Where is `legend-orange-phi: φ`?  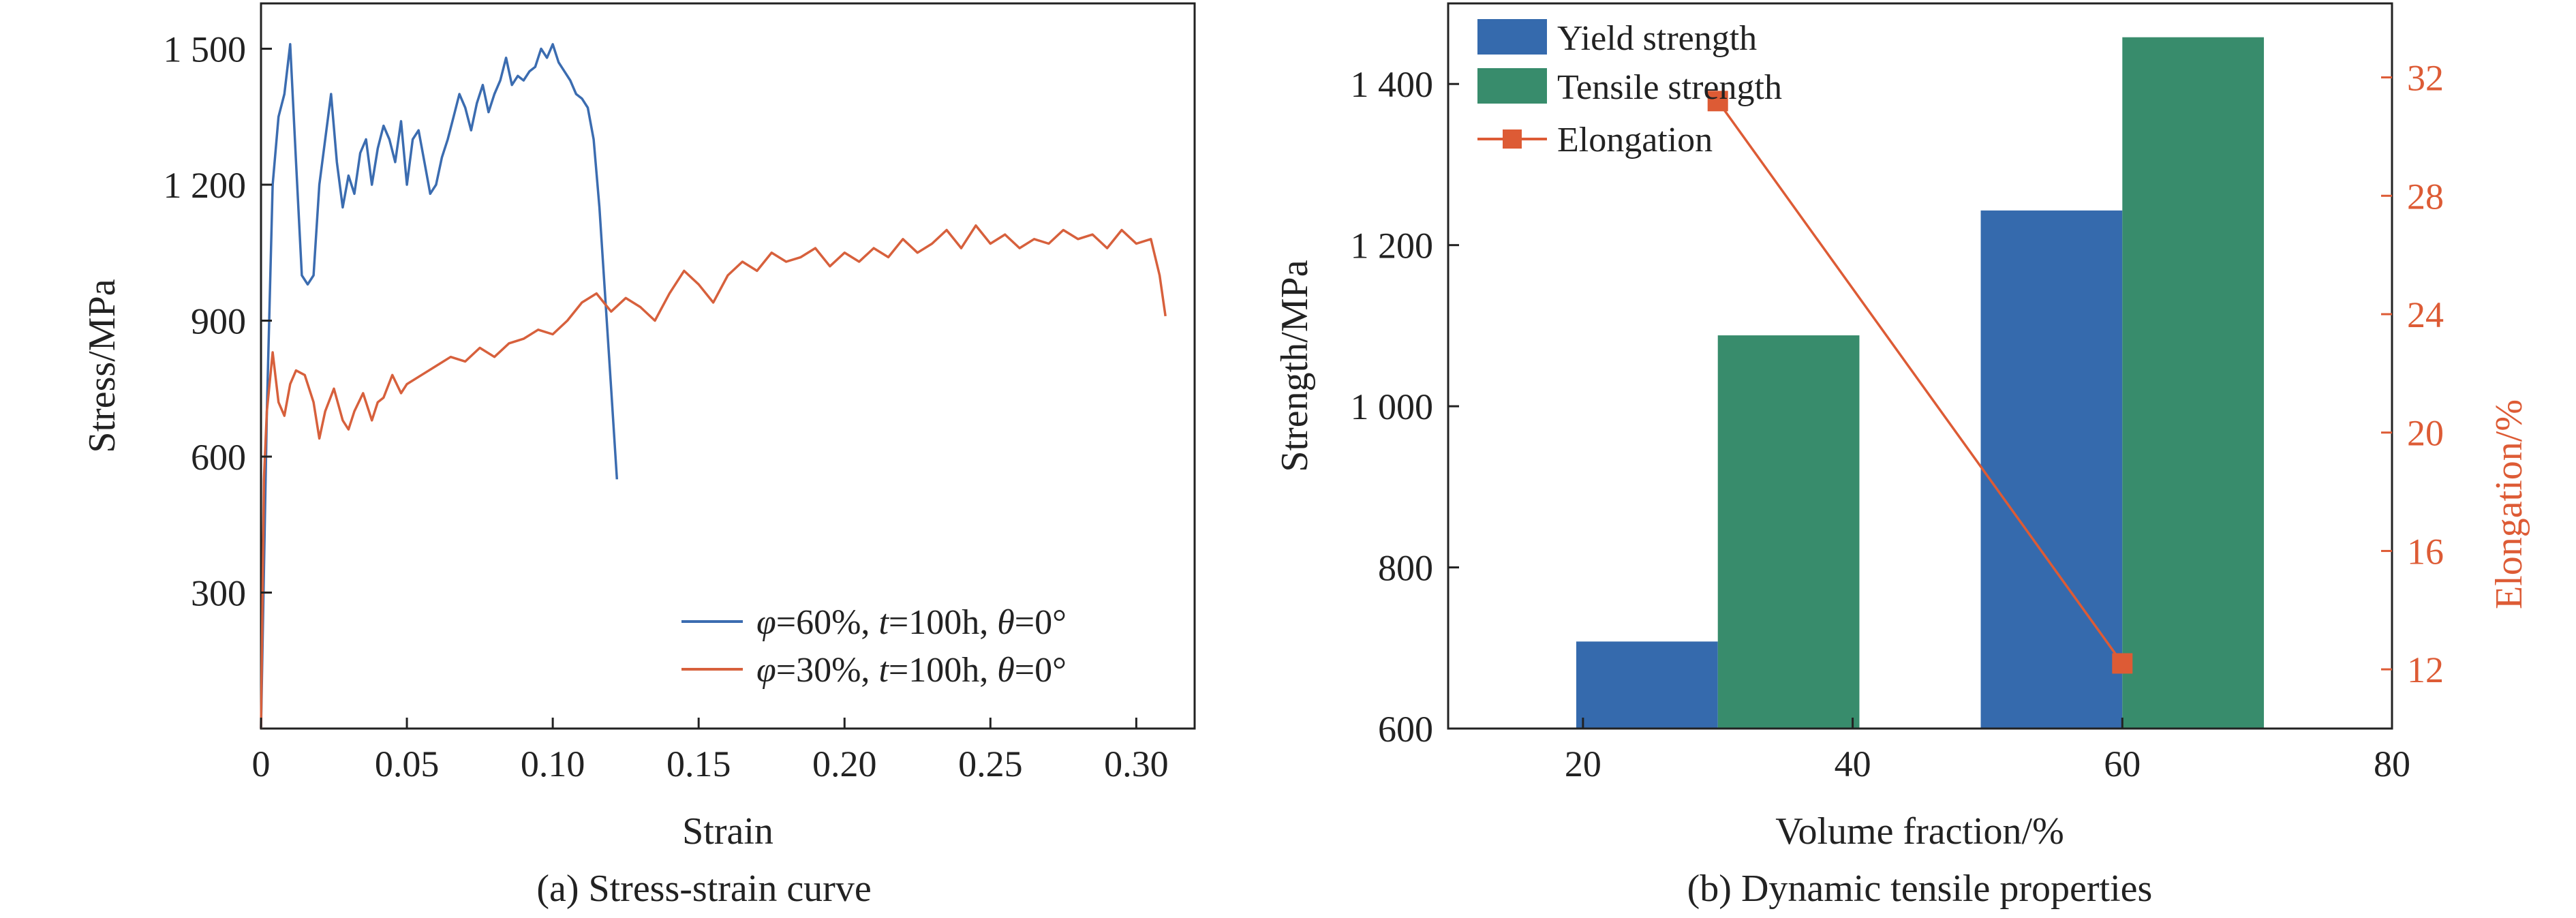 legend-orange-phi: φ is located at coordinates (766, 670).